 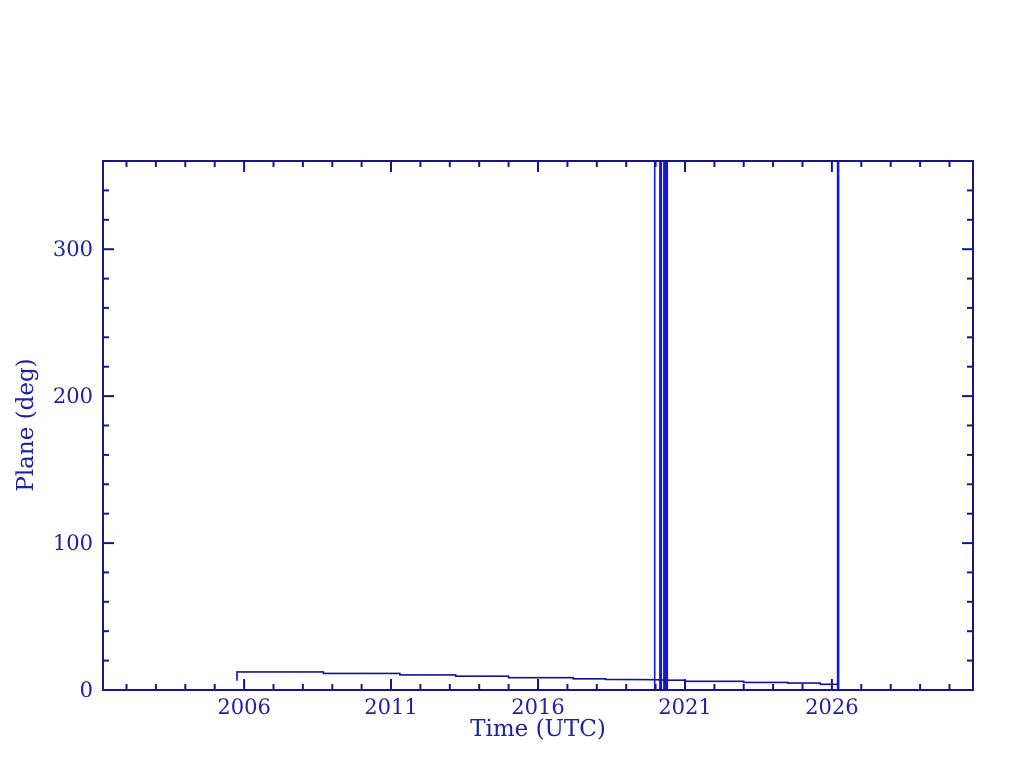 What do you see at coordinates (684, 707) in the screenshot?
I see `x-tick-label: 2021` at bounding box center [684, 707].